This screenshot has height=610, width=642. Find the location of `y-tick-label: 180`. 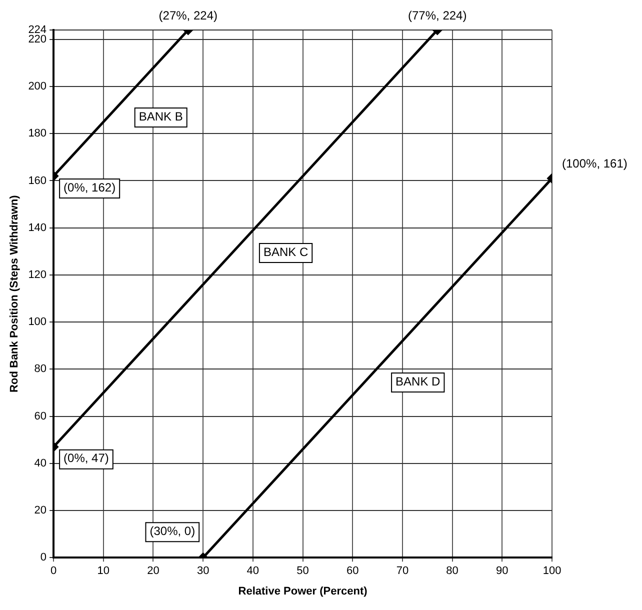

y-tick-label: 180 is located at coordinates (37, 134).